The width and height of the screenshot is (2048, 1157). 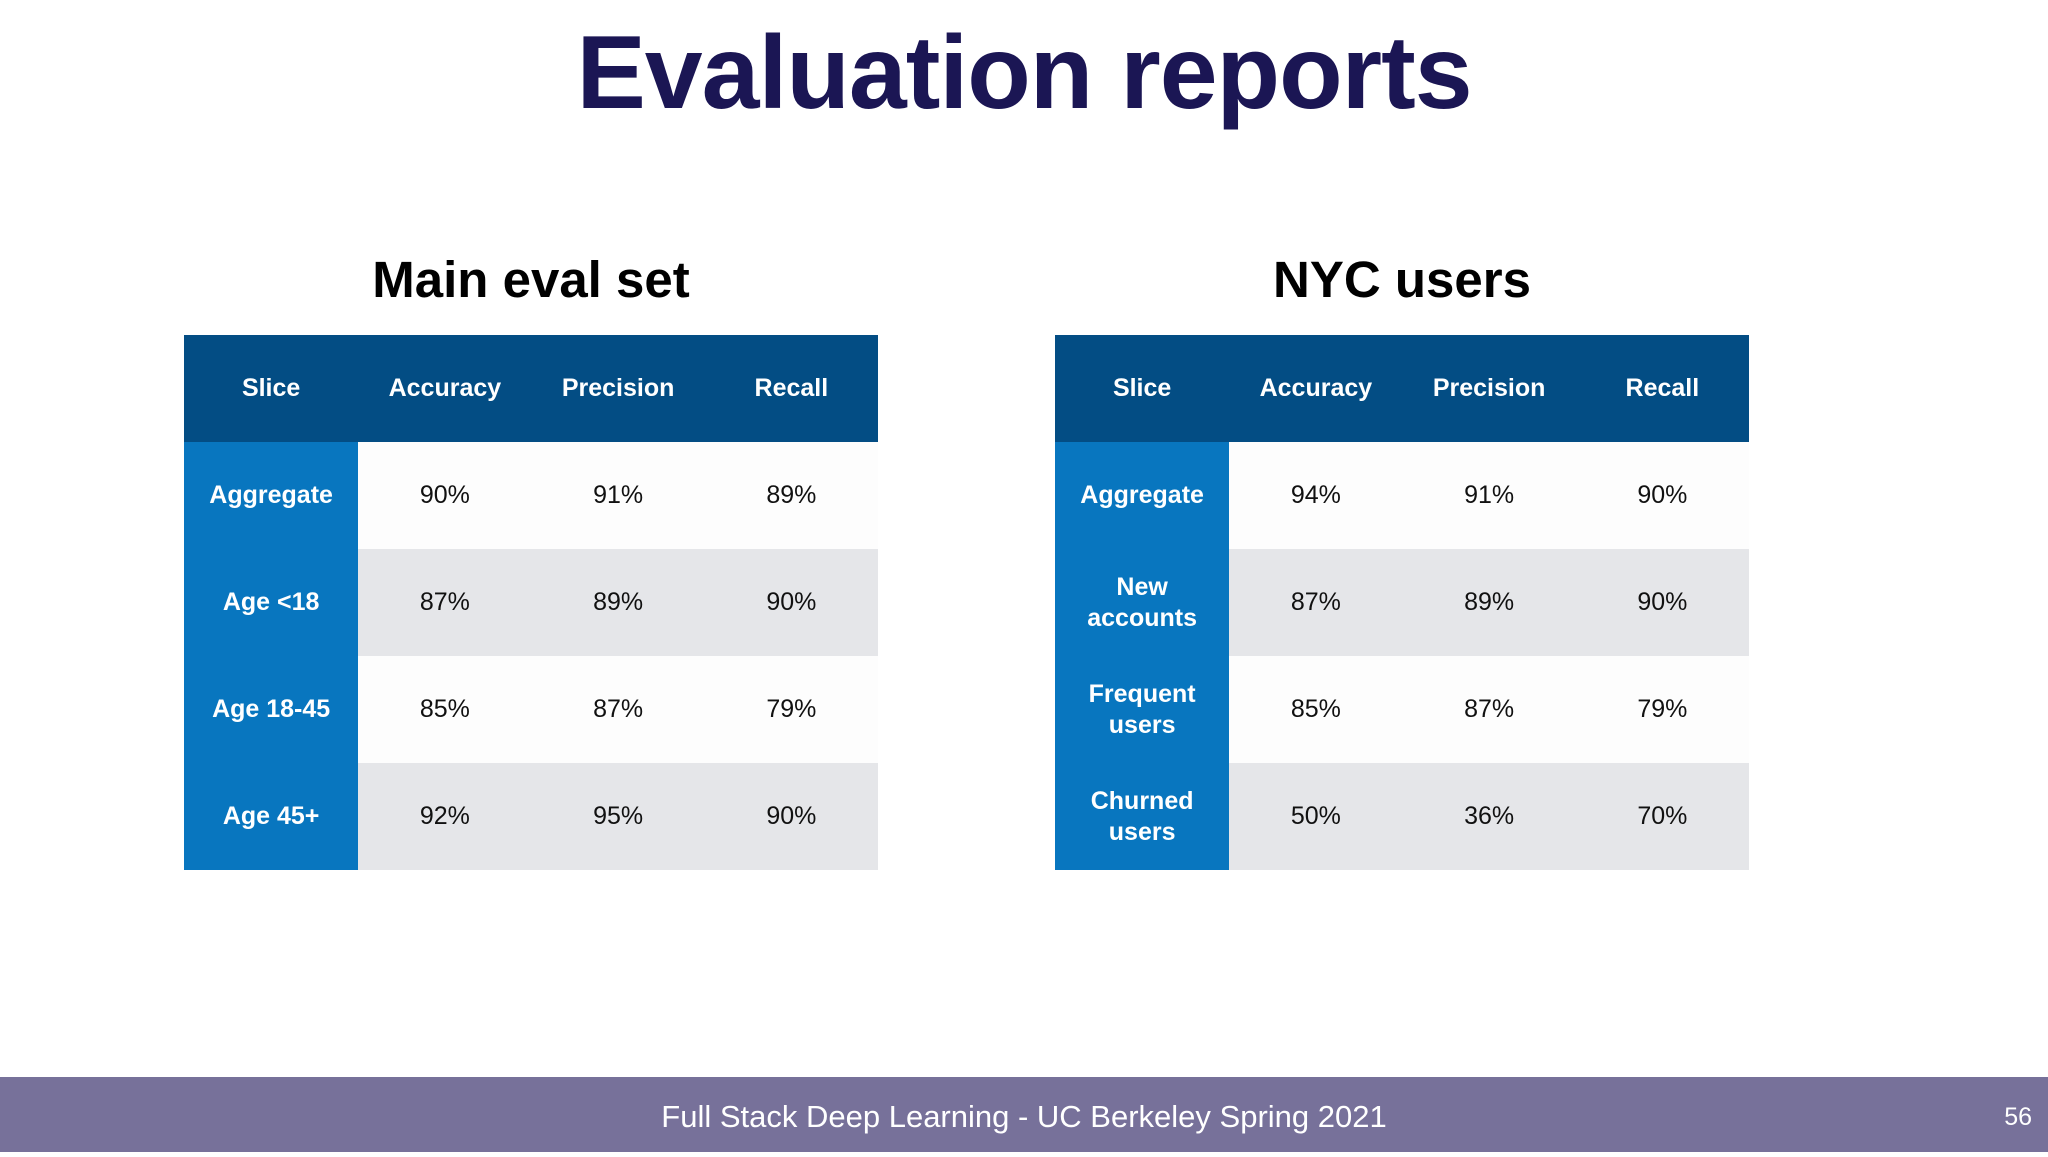 What do you see at coordinates (271, 602) in the screenshot?
I see `slice-label: Age <18` at bounding box center [271, 602].